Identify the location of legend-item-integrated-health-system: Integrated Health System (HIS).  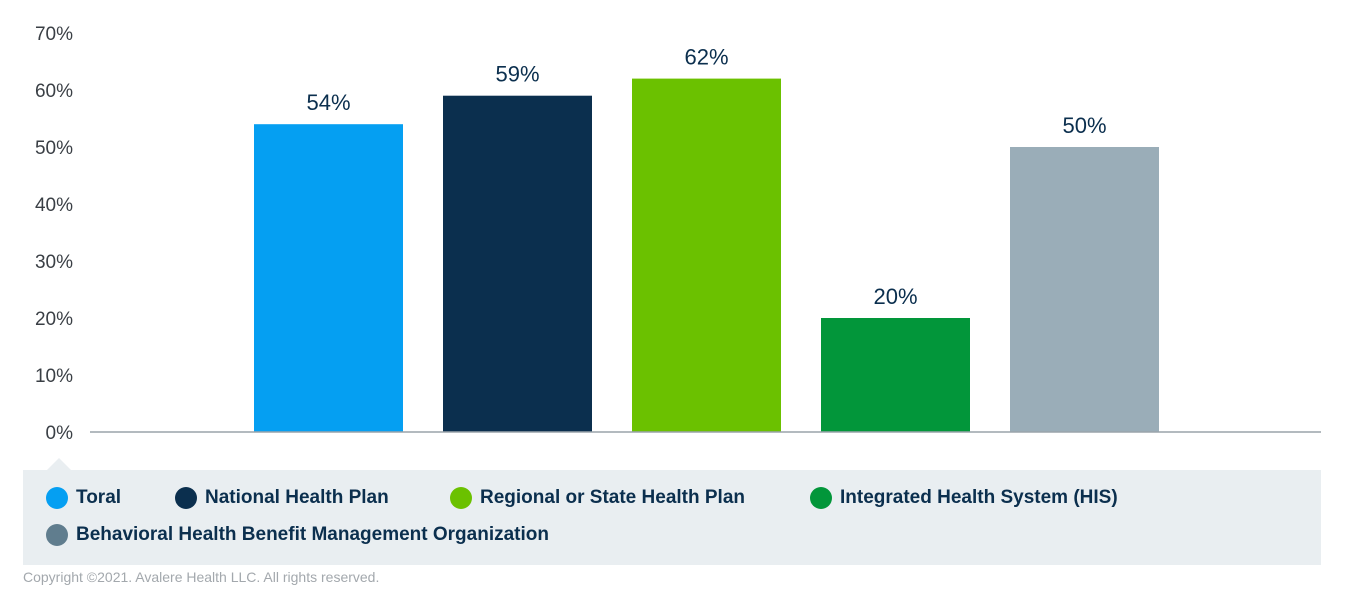
(964, 498).